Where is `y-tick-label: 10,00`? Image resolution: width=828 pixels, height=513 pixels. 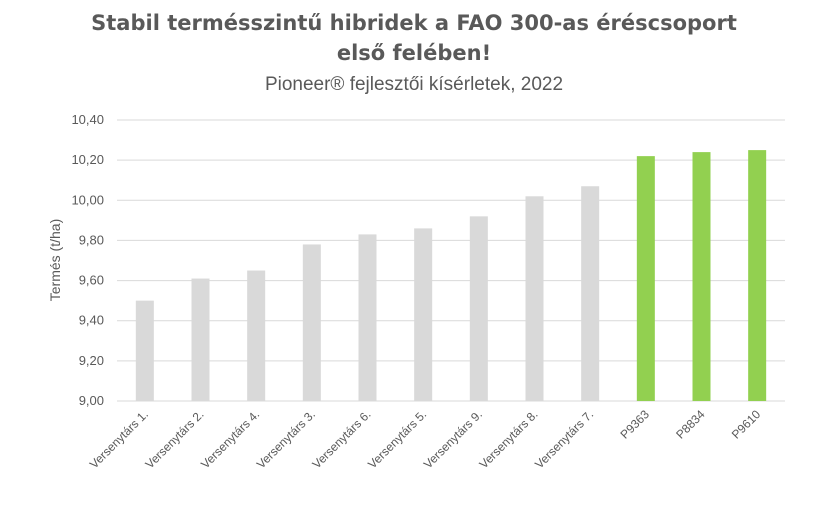 y-tick-label: 10,00 is located at coordinates (87, 199).